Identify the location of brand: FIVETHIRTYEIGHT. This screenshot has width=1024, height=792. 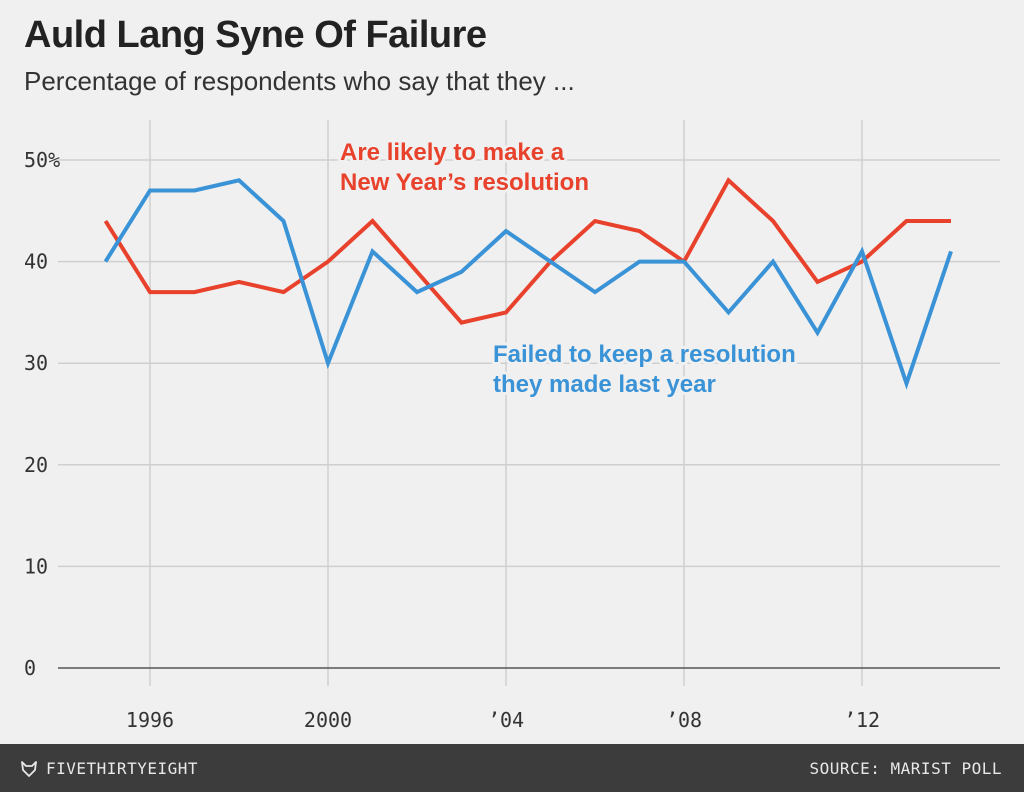
(109, 768).